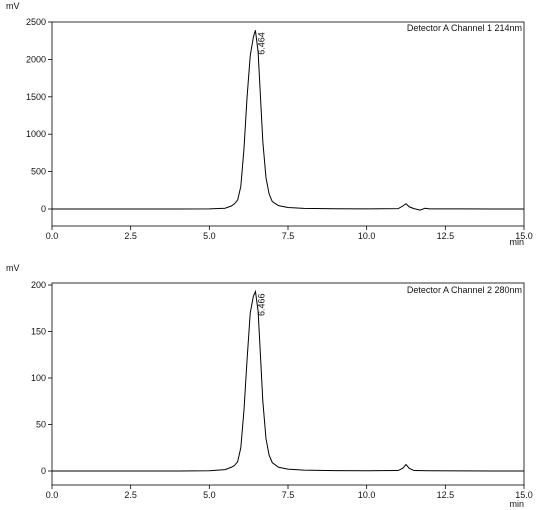  What do you see at coordinates (38, 332) in the screenshot?
I see `y-tick-label: 150` at bounding box center [38, 332].